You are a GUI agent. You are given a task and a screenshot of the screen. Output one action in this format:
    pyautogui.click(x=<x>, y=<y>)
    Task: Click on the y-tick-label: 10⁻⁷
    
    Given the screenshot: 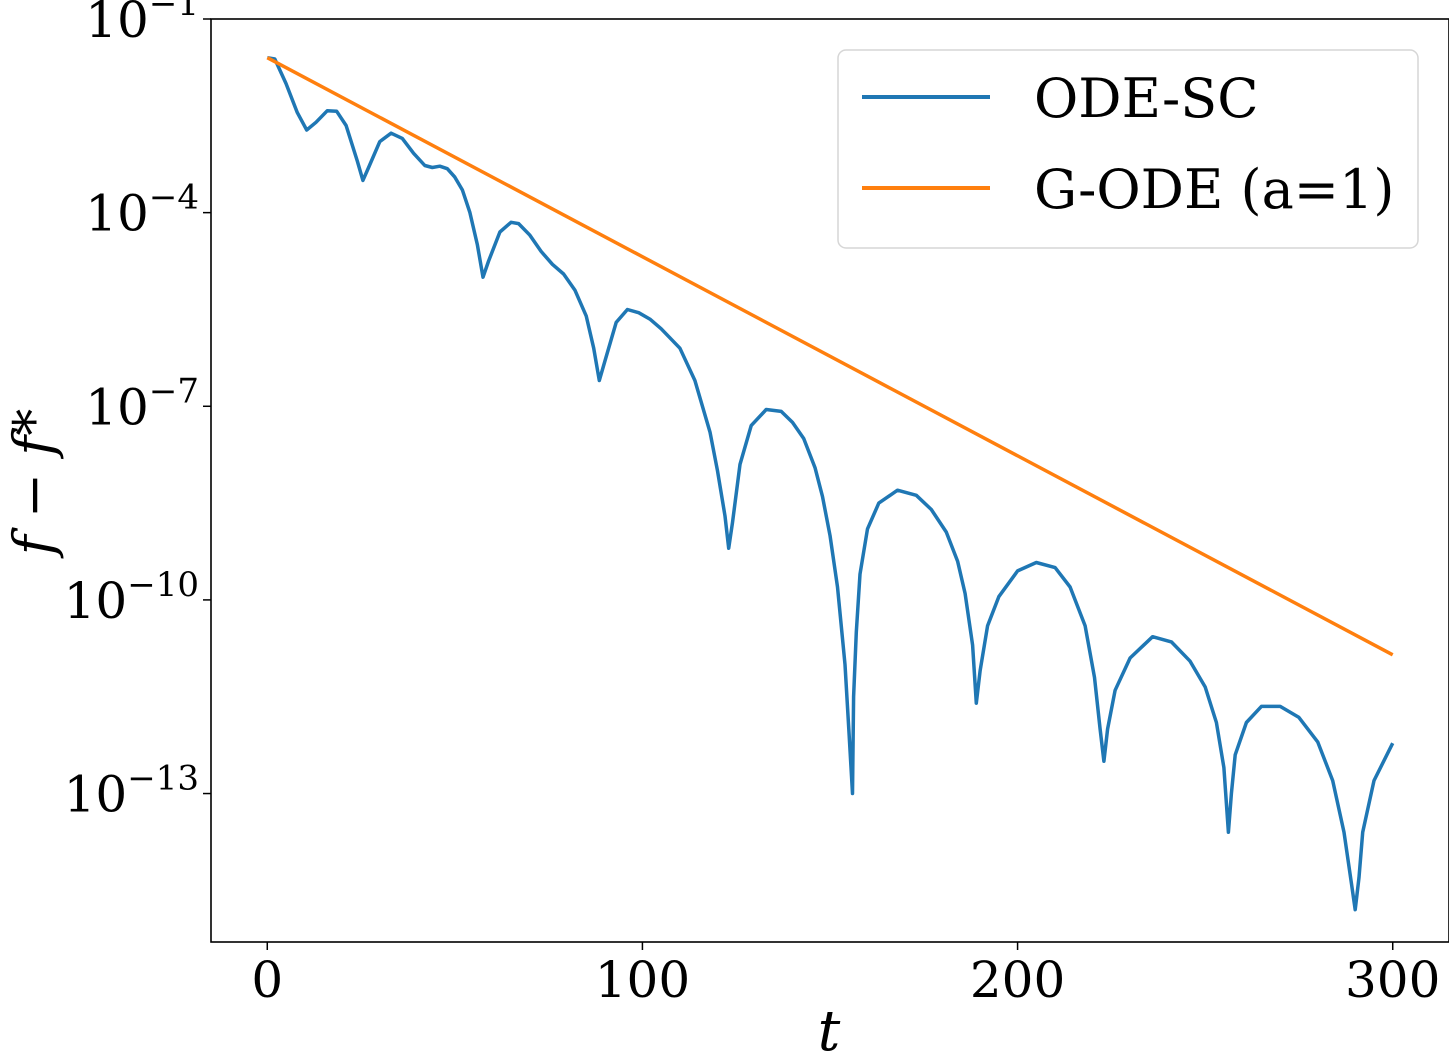 What is the action you would take?
    pyautogui.click(x=142, y=403)
    